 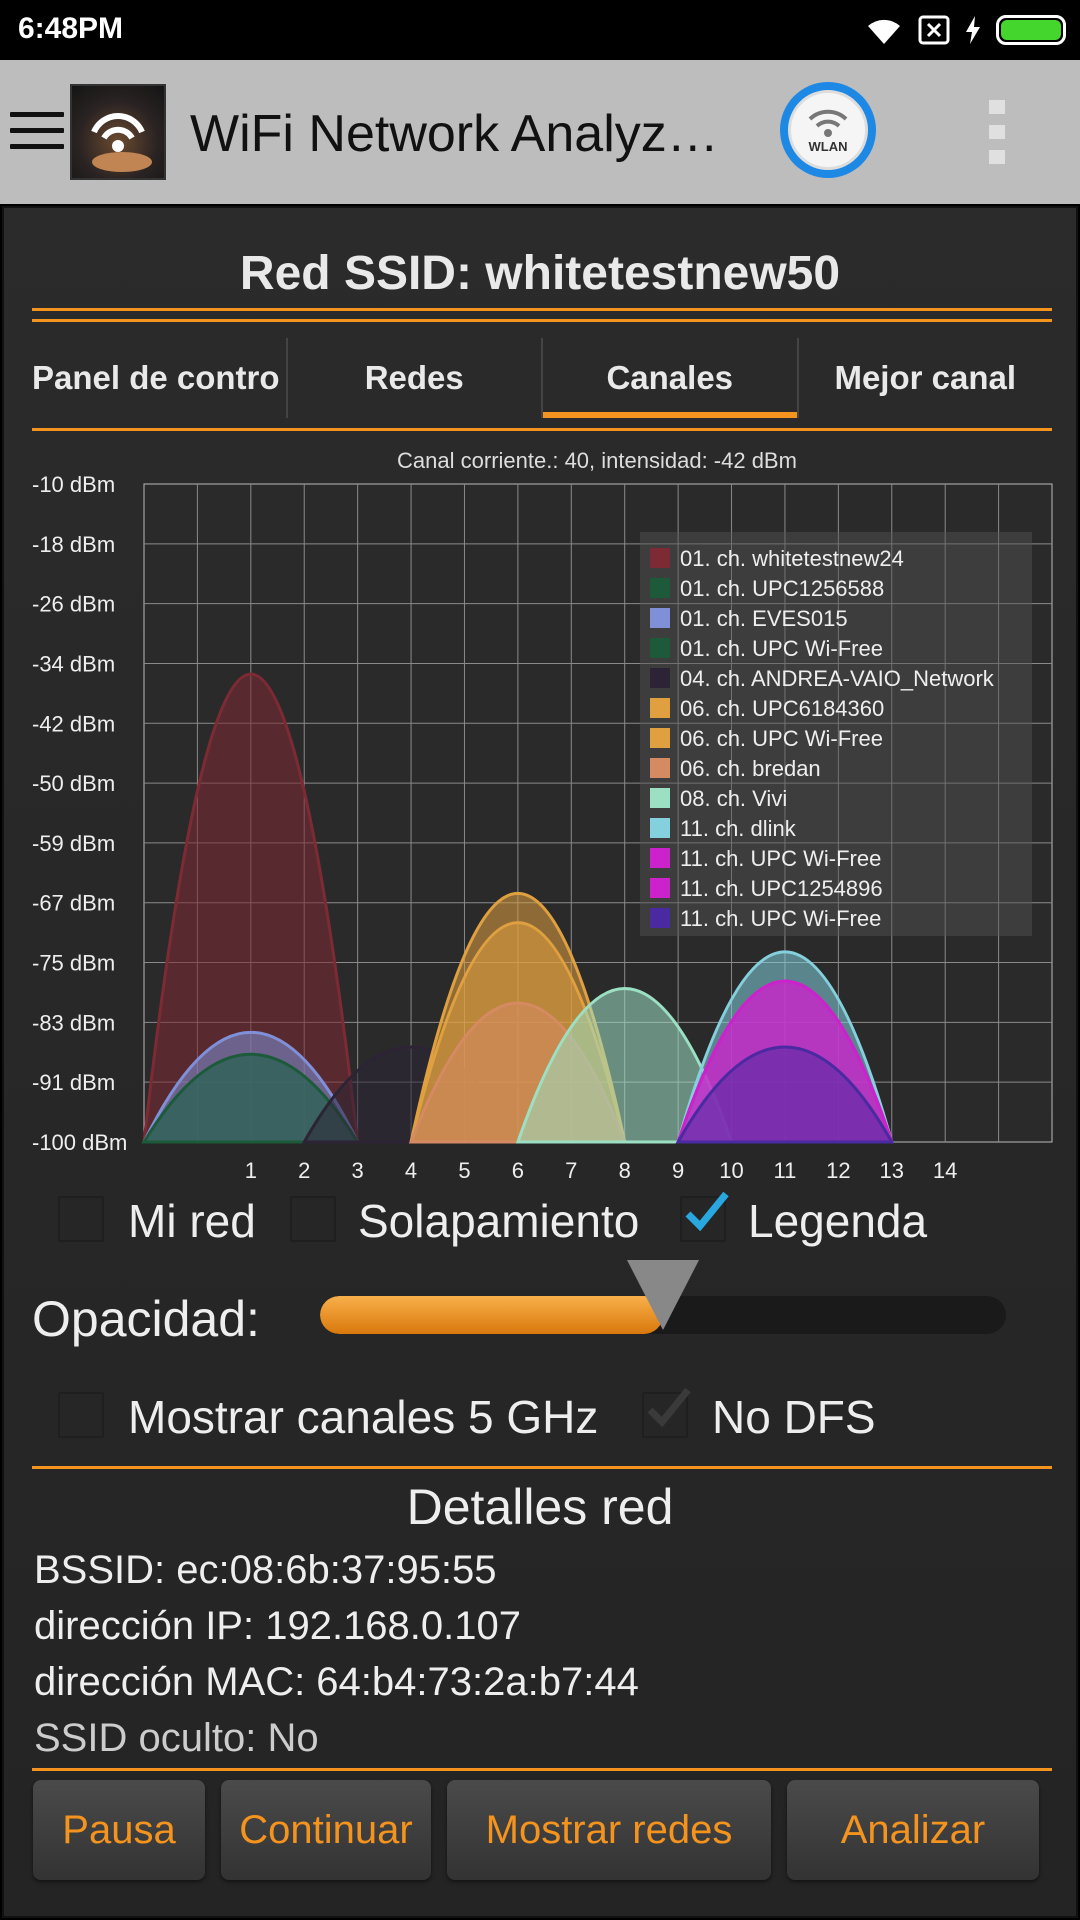 What do you see at coordinates (738, 828) in the screenshot?
I see `legend-label: 11. ch. dlink` at bounding box center [738, 828].